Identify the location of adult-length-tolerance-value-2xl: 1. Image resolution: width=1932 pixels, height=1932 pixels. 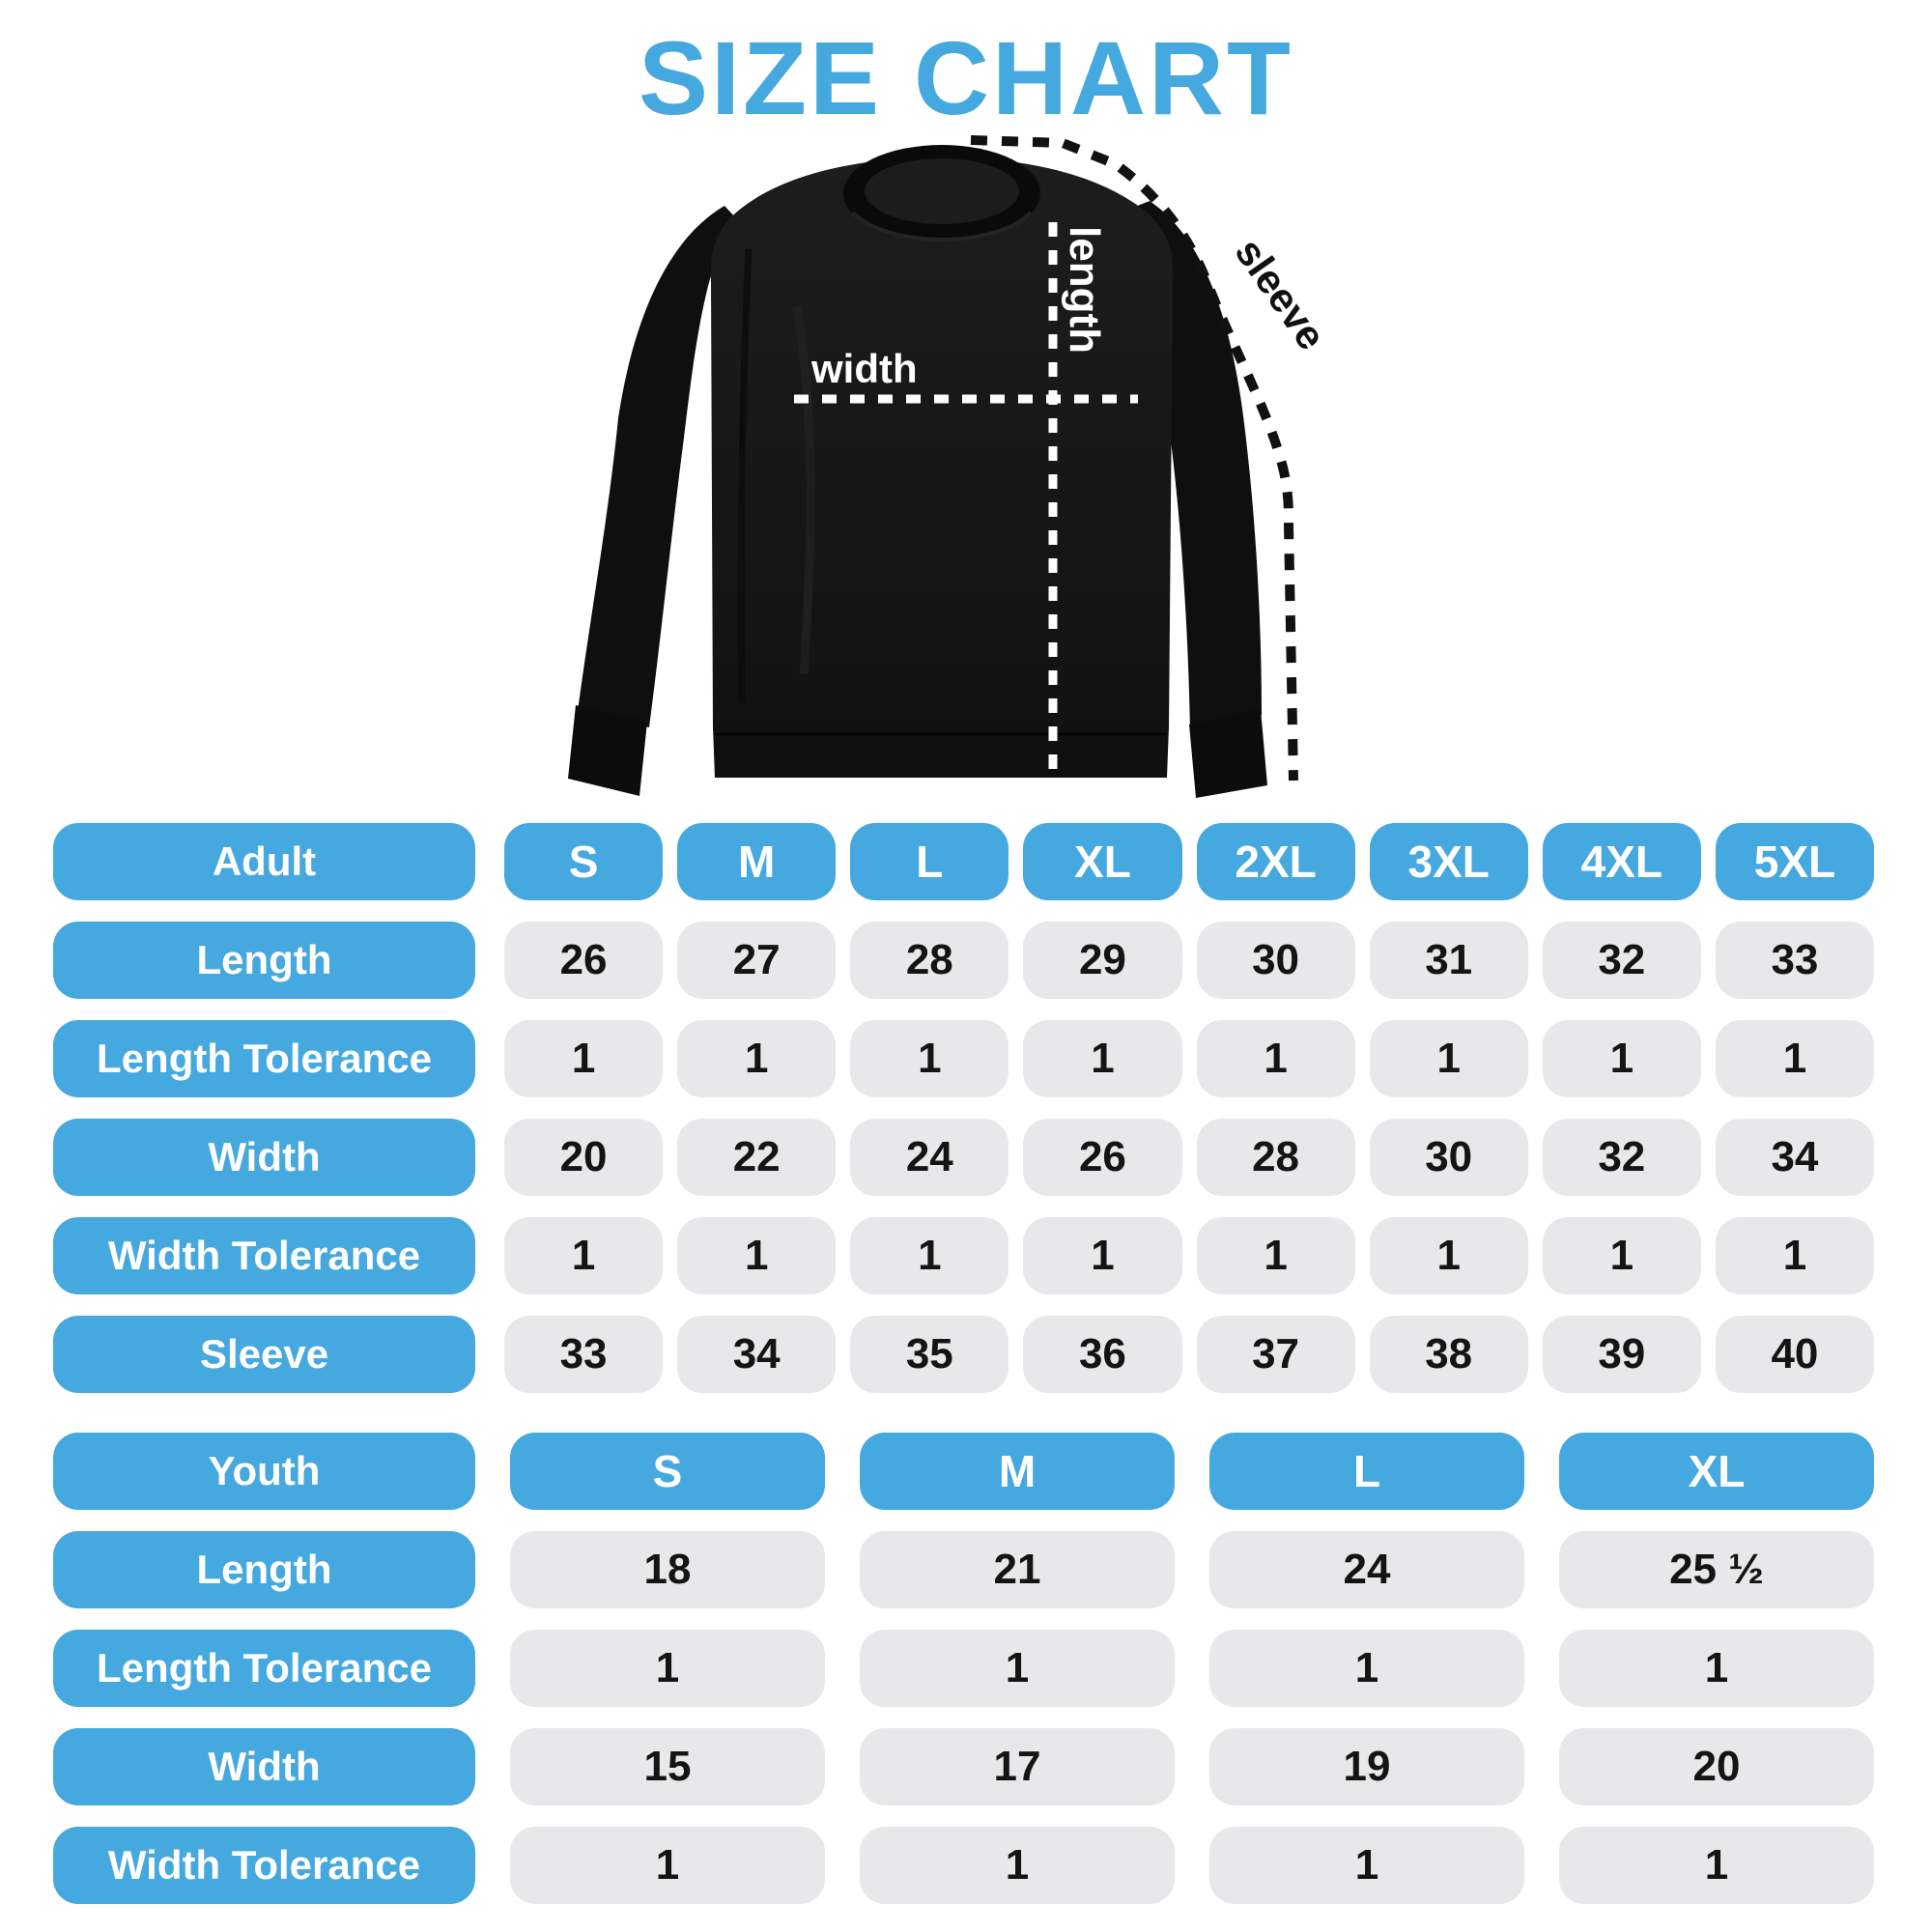
(1275, 1058).